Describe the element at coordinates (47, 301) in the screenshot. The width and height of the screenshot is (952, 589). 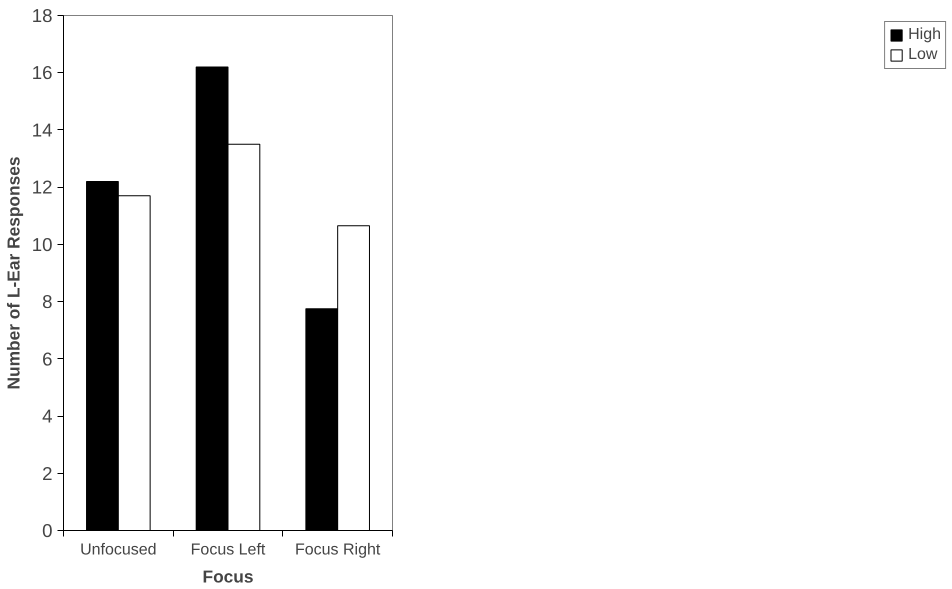
I see `y-tick-label: 8` at that location.